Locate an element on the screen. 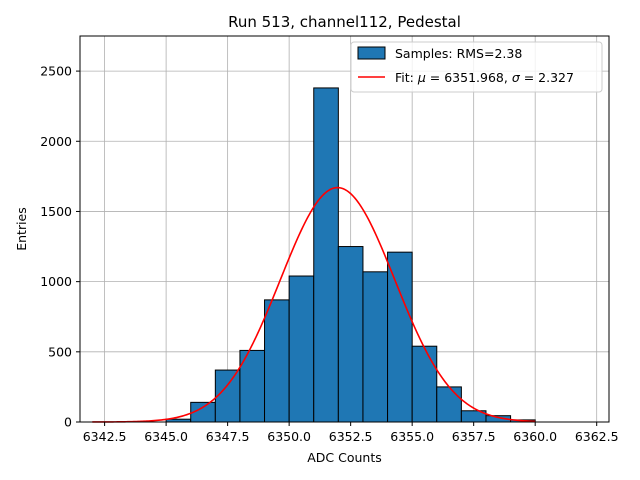  x-tick-label: 6342.5 is located at coordinates (105, 436).